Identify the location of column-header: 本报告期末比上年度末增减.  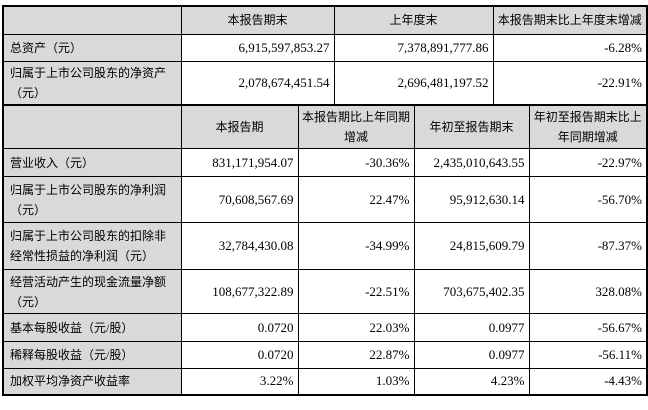
(570, 20).